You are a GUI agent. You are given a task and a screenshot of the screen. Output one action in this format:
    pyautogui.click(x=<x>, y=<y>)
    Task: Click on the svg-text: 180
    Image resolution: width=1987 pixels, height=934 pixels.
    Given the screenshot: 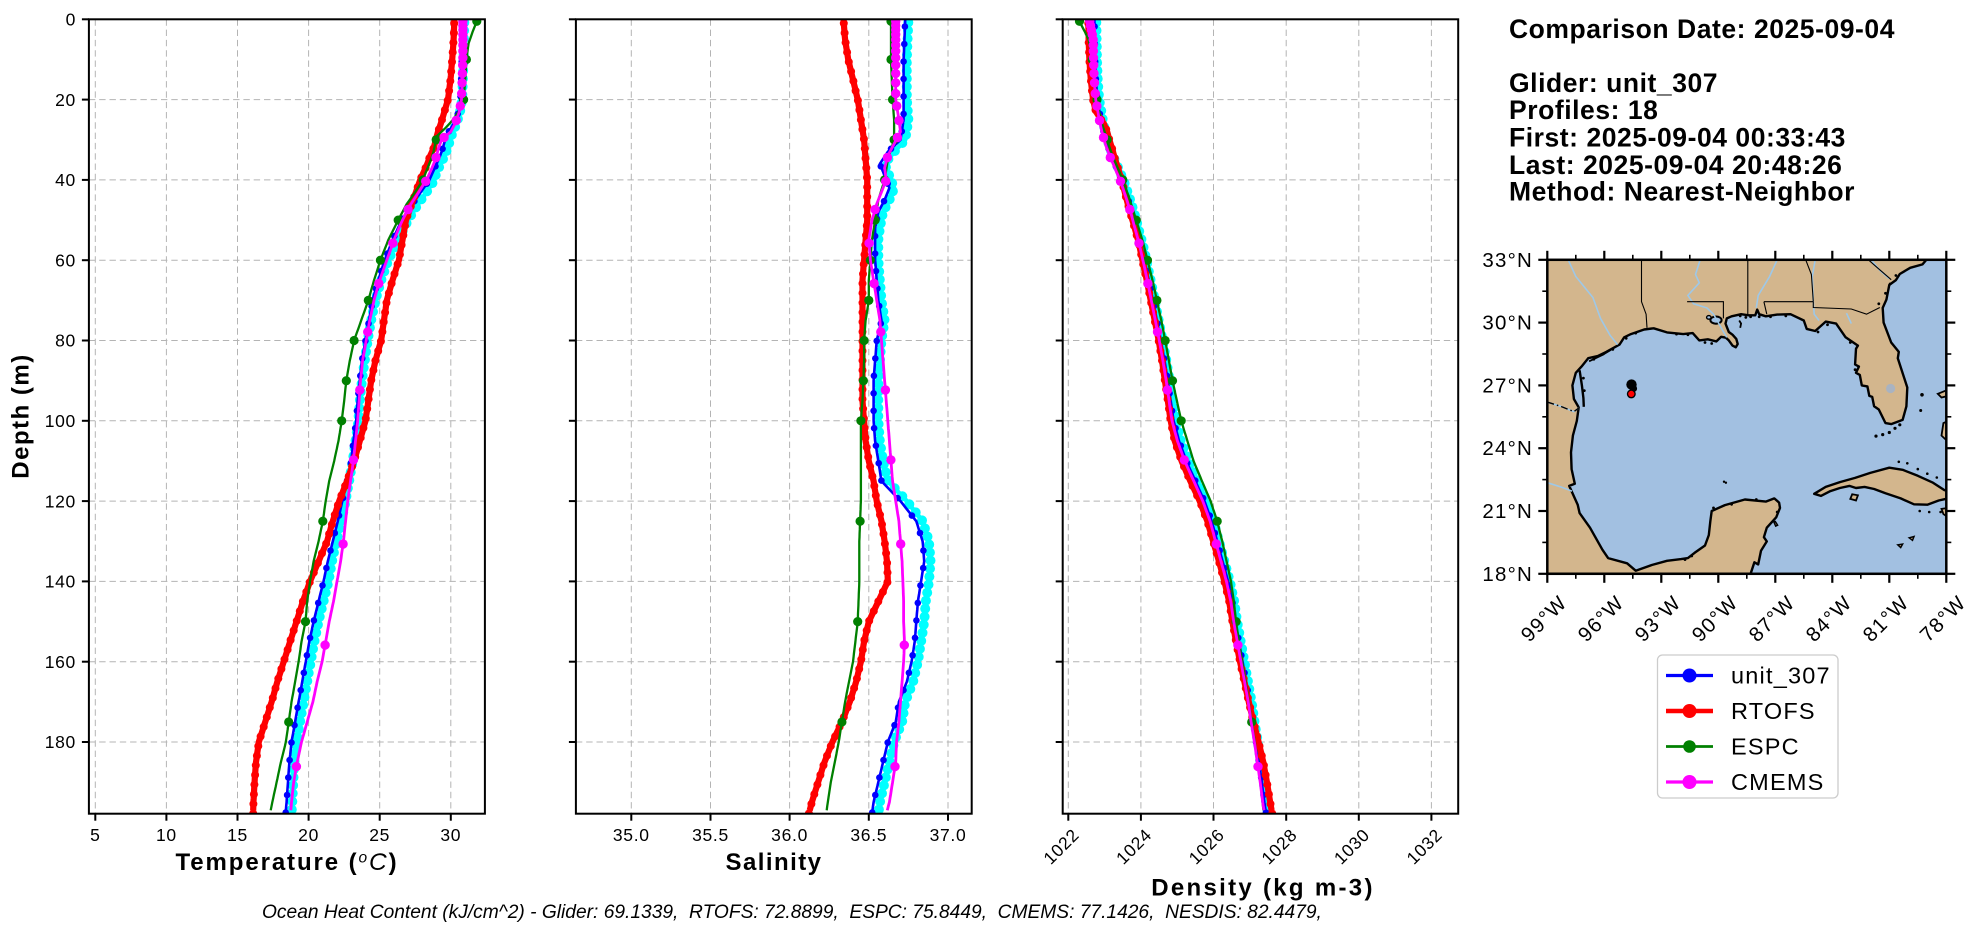 What is the action you would take?
    pyautogui.click(x=60, y=742)
    